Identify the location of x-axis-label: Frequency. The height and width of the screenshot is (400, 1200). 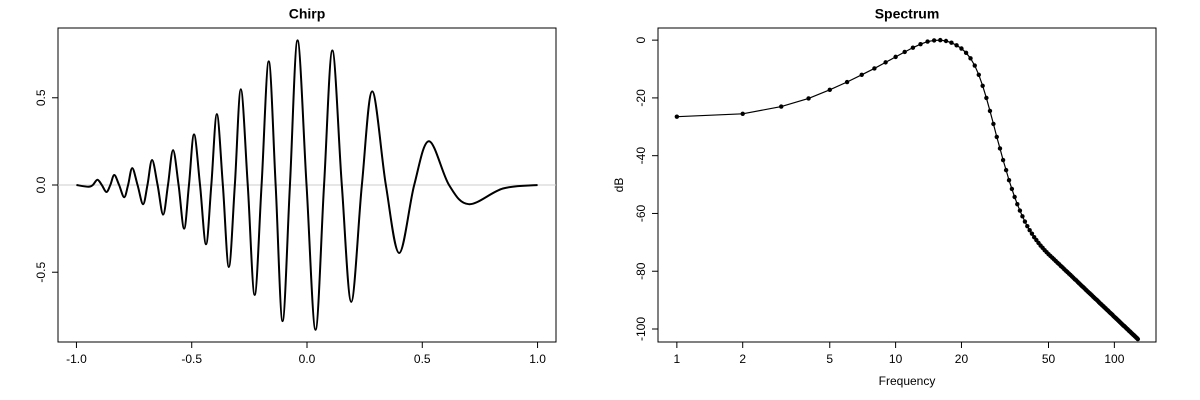
(907, 381).